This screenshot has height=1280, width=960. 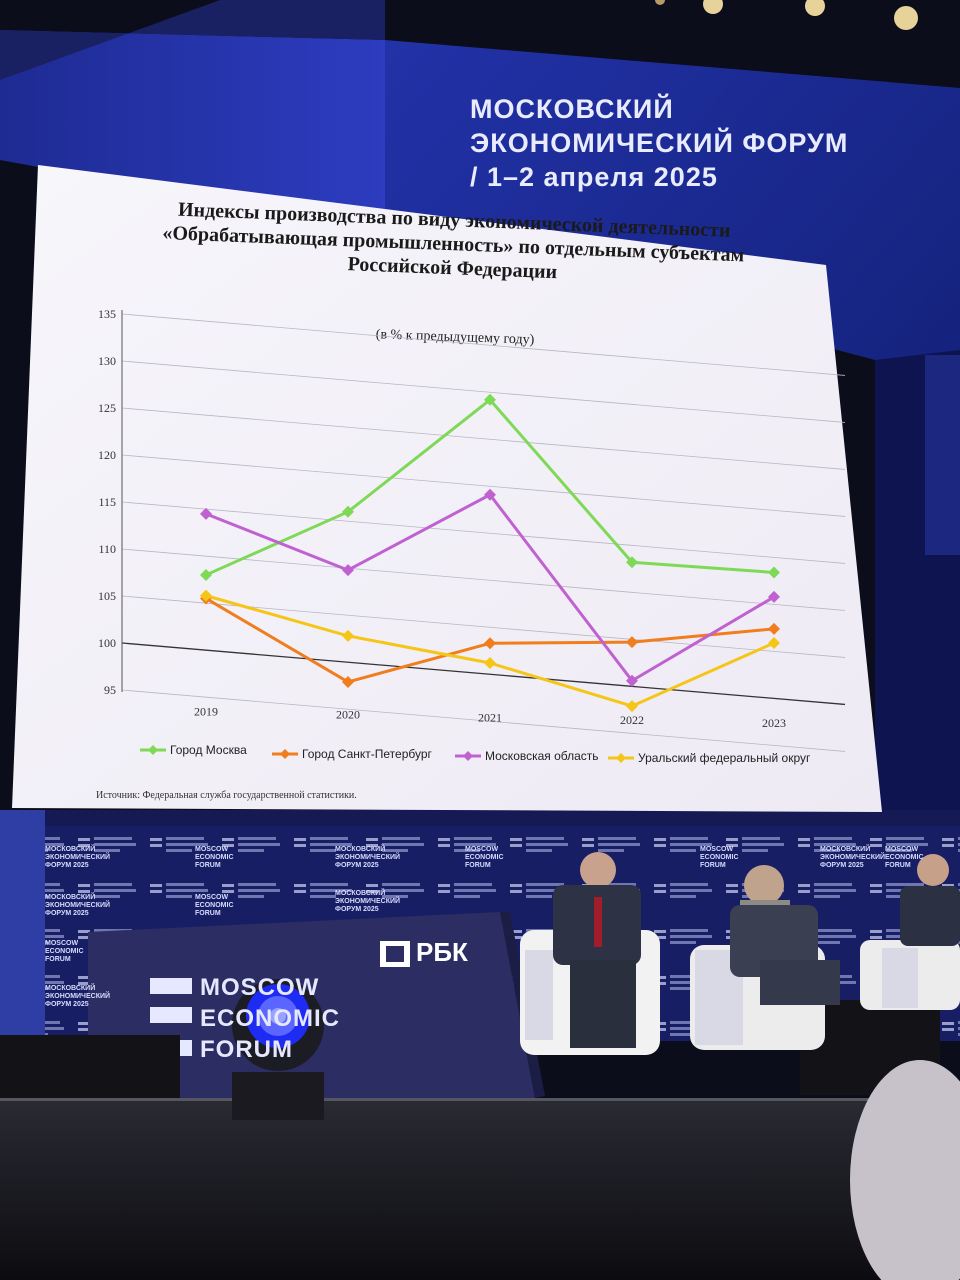 What do you see at coordinates (724, 758) in the screenshot?
I see `legend-label: Уральский федеральный округ` at bounding box center [724, 758].